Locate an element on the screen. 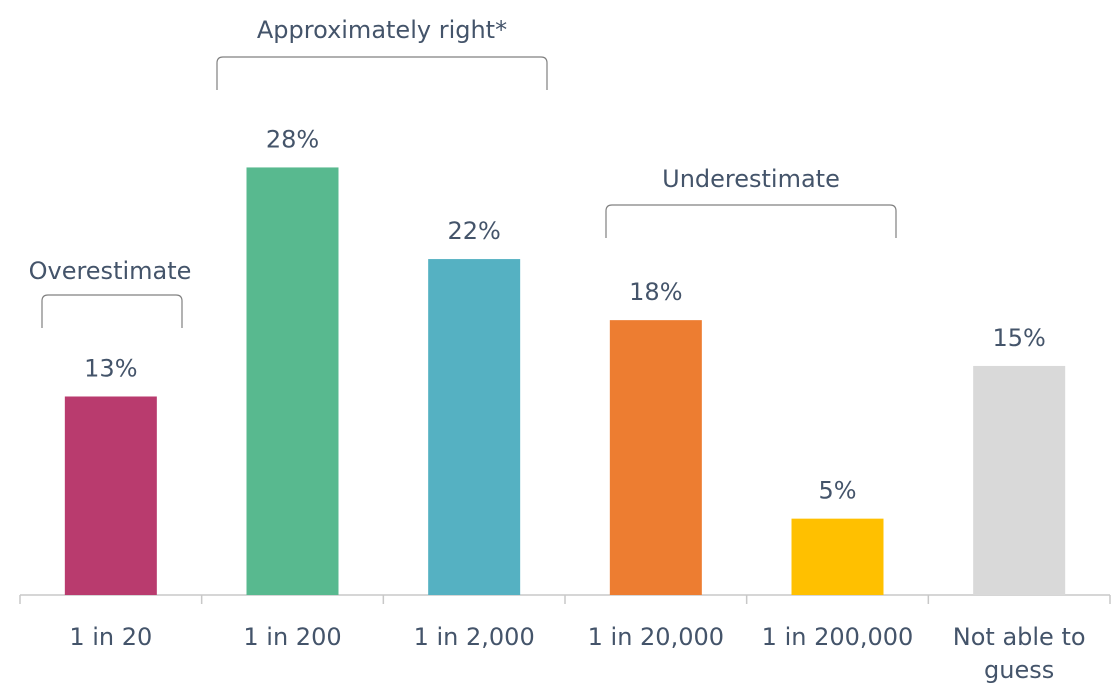 Image resolution: width=1112 pixels, height=690 pixels. data-label: 15% is located at coordinates (1018, 338).